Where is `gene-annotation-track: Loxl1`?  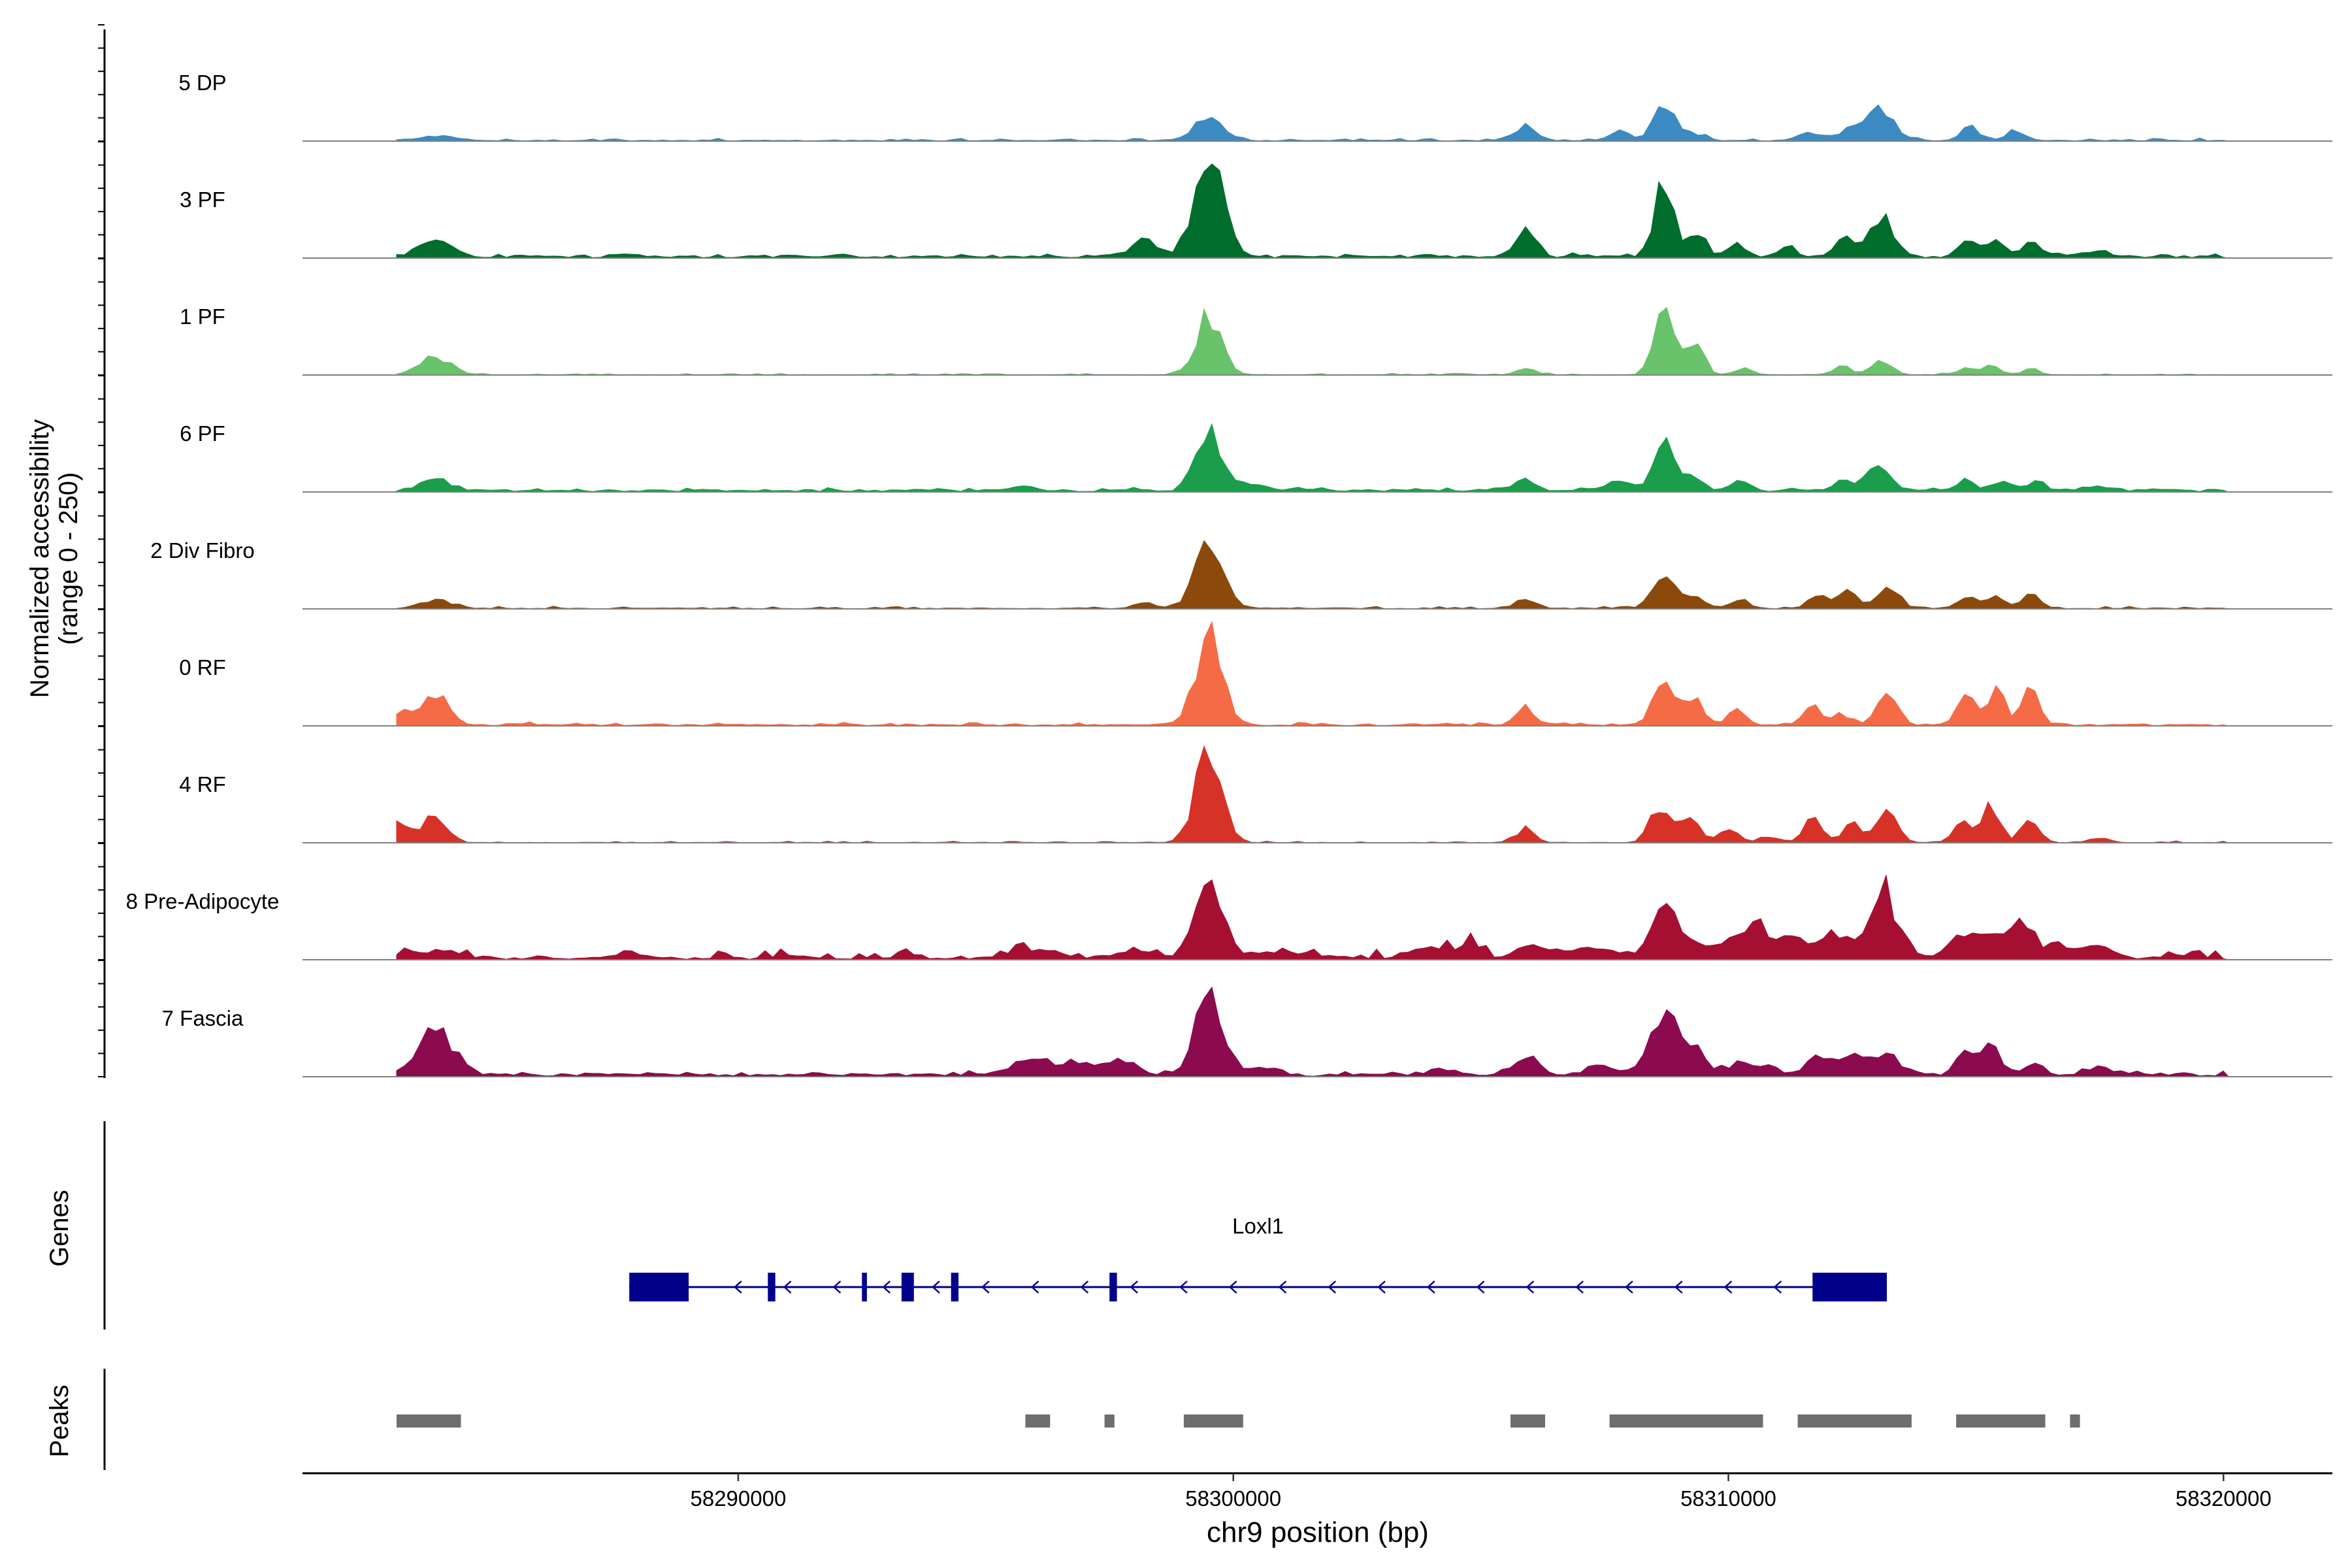 gene-annotation-track: Loxl1 is located at coordinates (995, 1225).